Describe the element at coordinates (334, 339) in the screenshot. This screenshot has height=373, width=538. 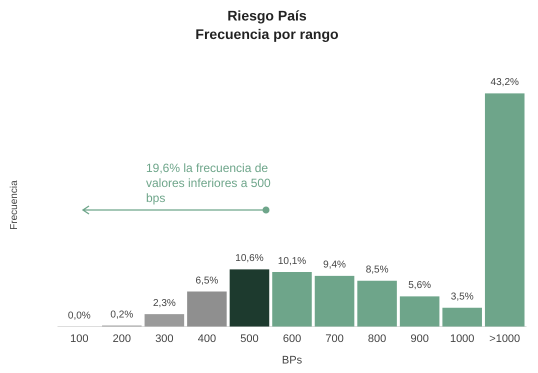
I see `x-tick-label: 700` at that location.